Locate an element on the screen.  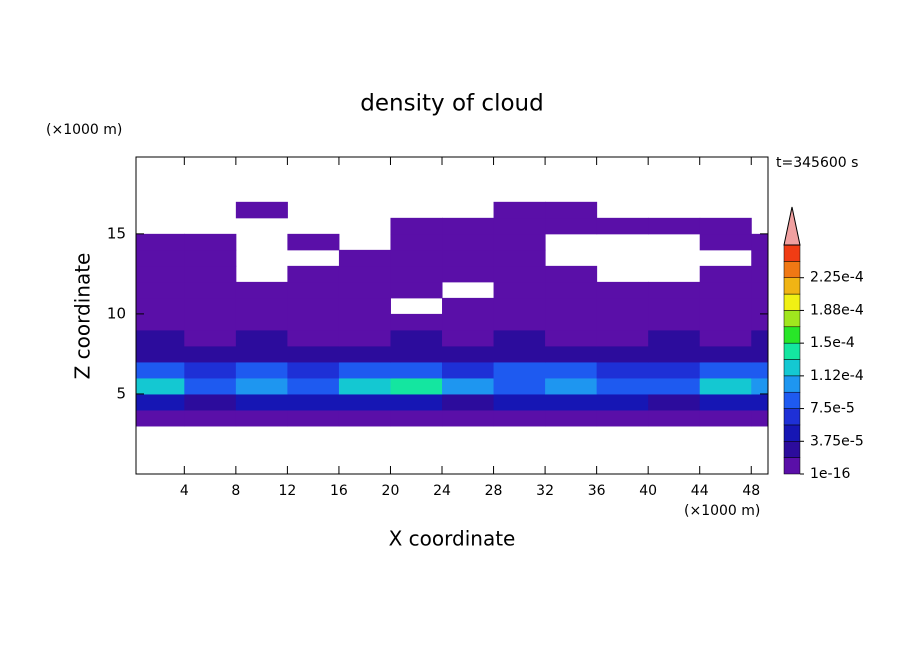
x-tick-label: 36 is located at coordinates (597, 491).